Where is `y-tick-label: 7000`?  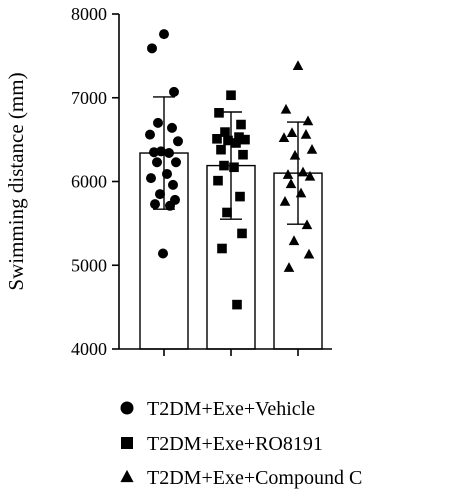
y-tick-label: 7000 is located at coordinates (89, 98).